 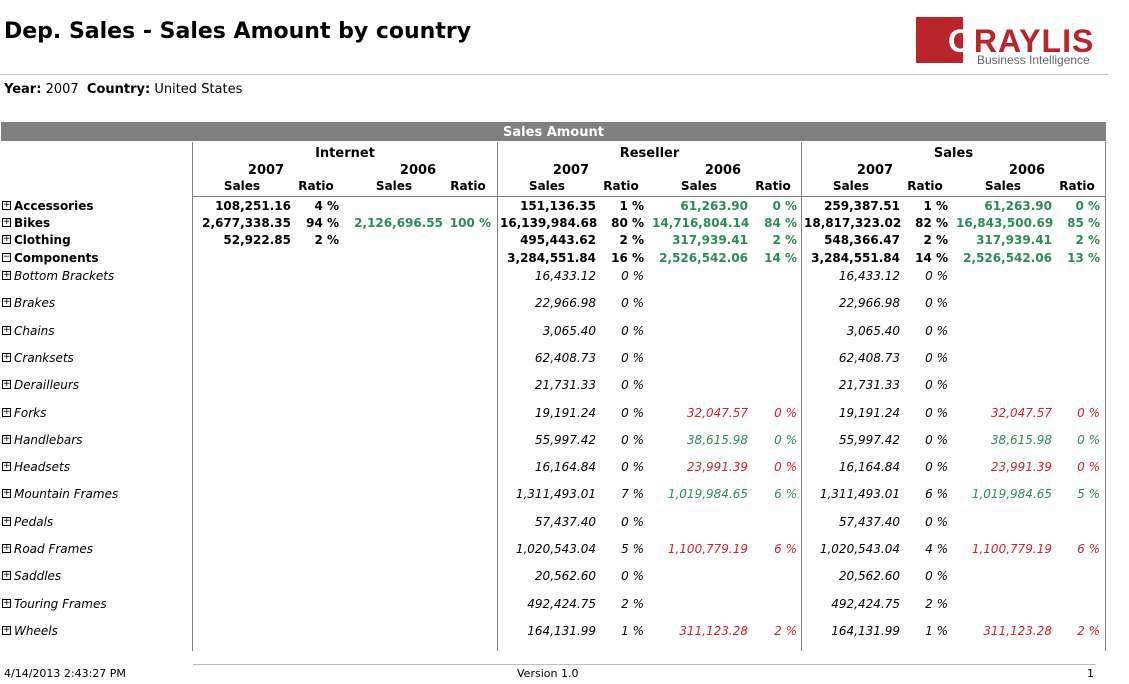 What do you see at coordinates (710, 240) in the screenshot?
I see `sales-cell: 317,939.41` at bounding box center [710, 240].